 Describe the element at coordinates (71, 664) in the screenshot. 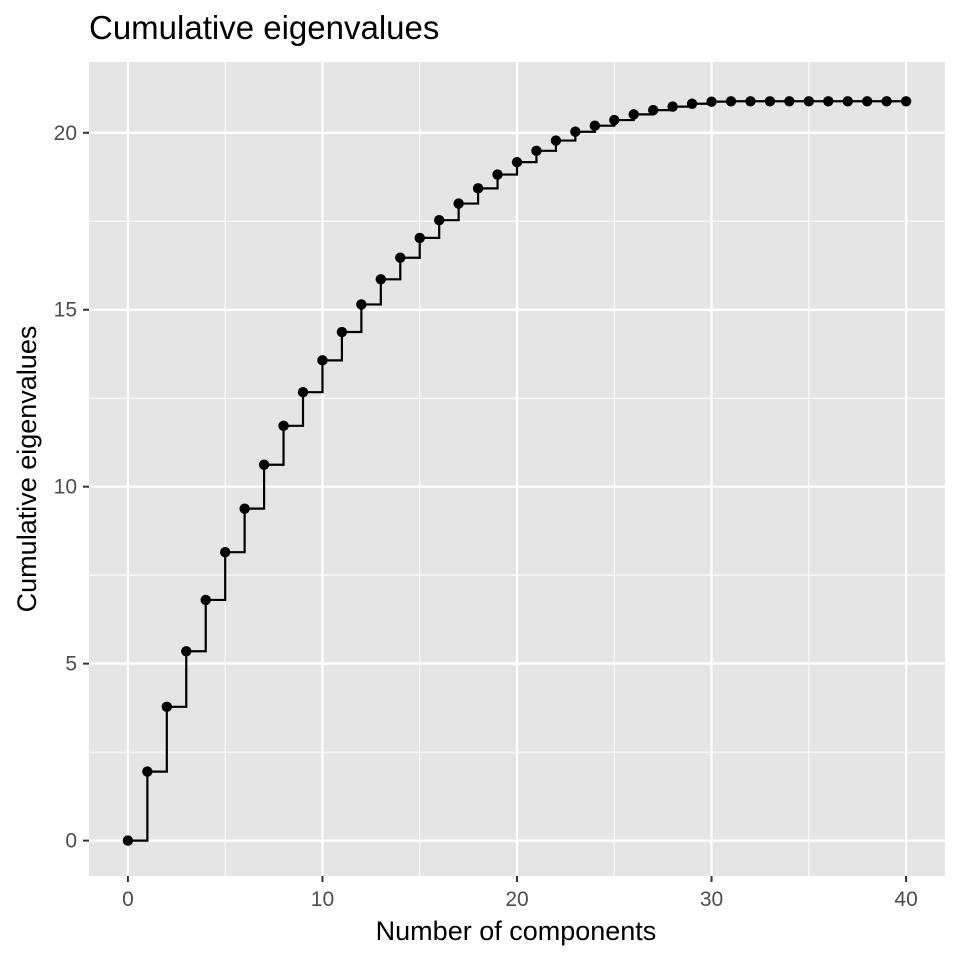

I see `y-tick-label: 5` at that location.